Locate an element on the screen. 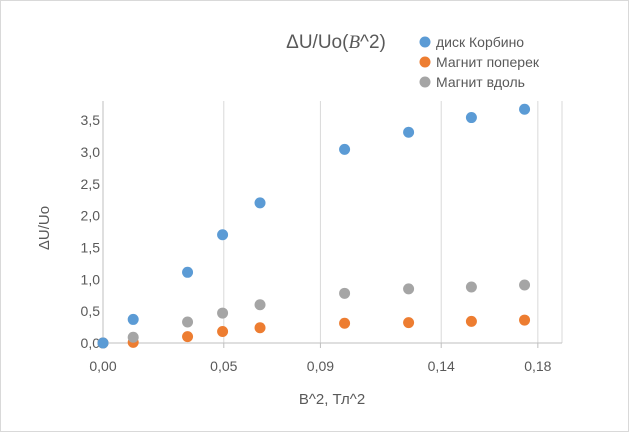 This screenshot has height=432, width=629. y-tick-label: 2,5 is located at coordinates (91, 184).